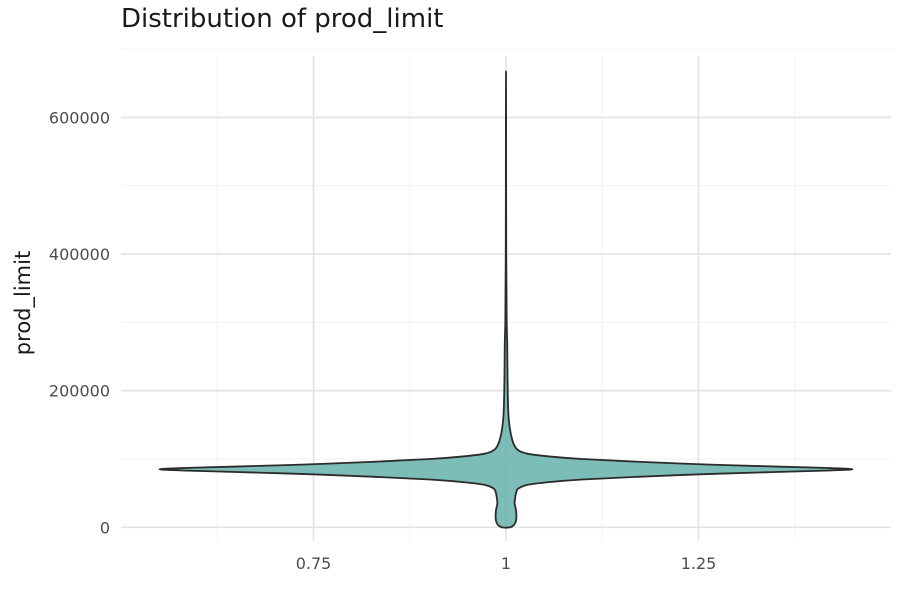  I want to click on y-tick-label: 0, so click(105, 527).